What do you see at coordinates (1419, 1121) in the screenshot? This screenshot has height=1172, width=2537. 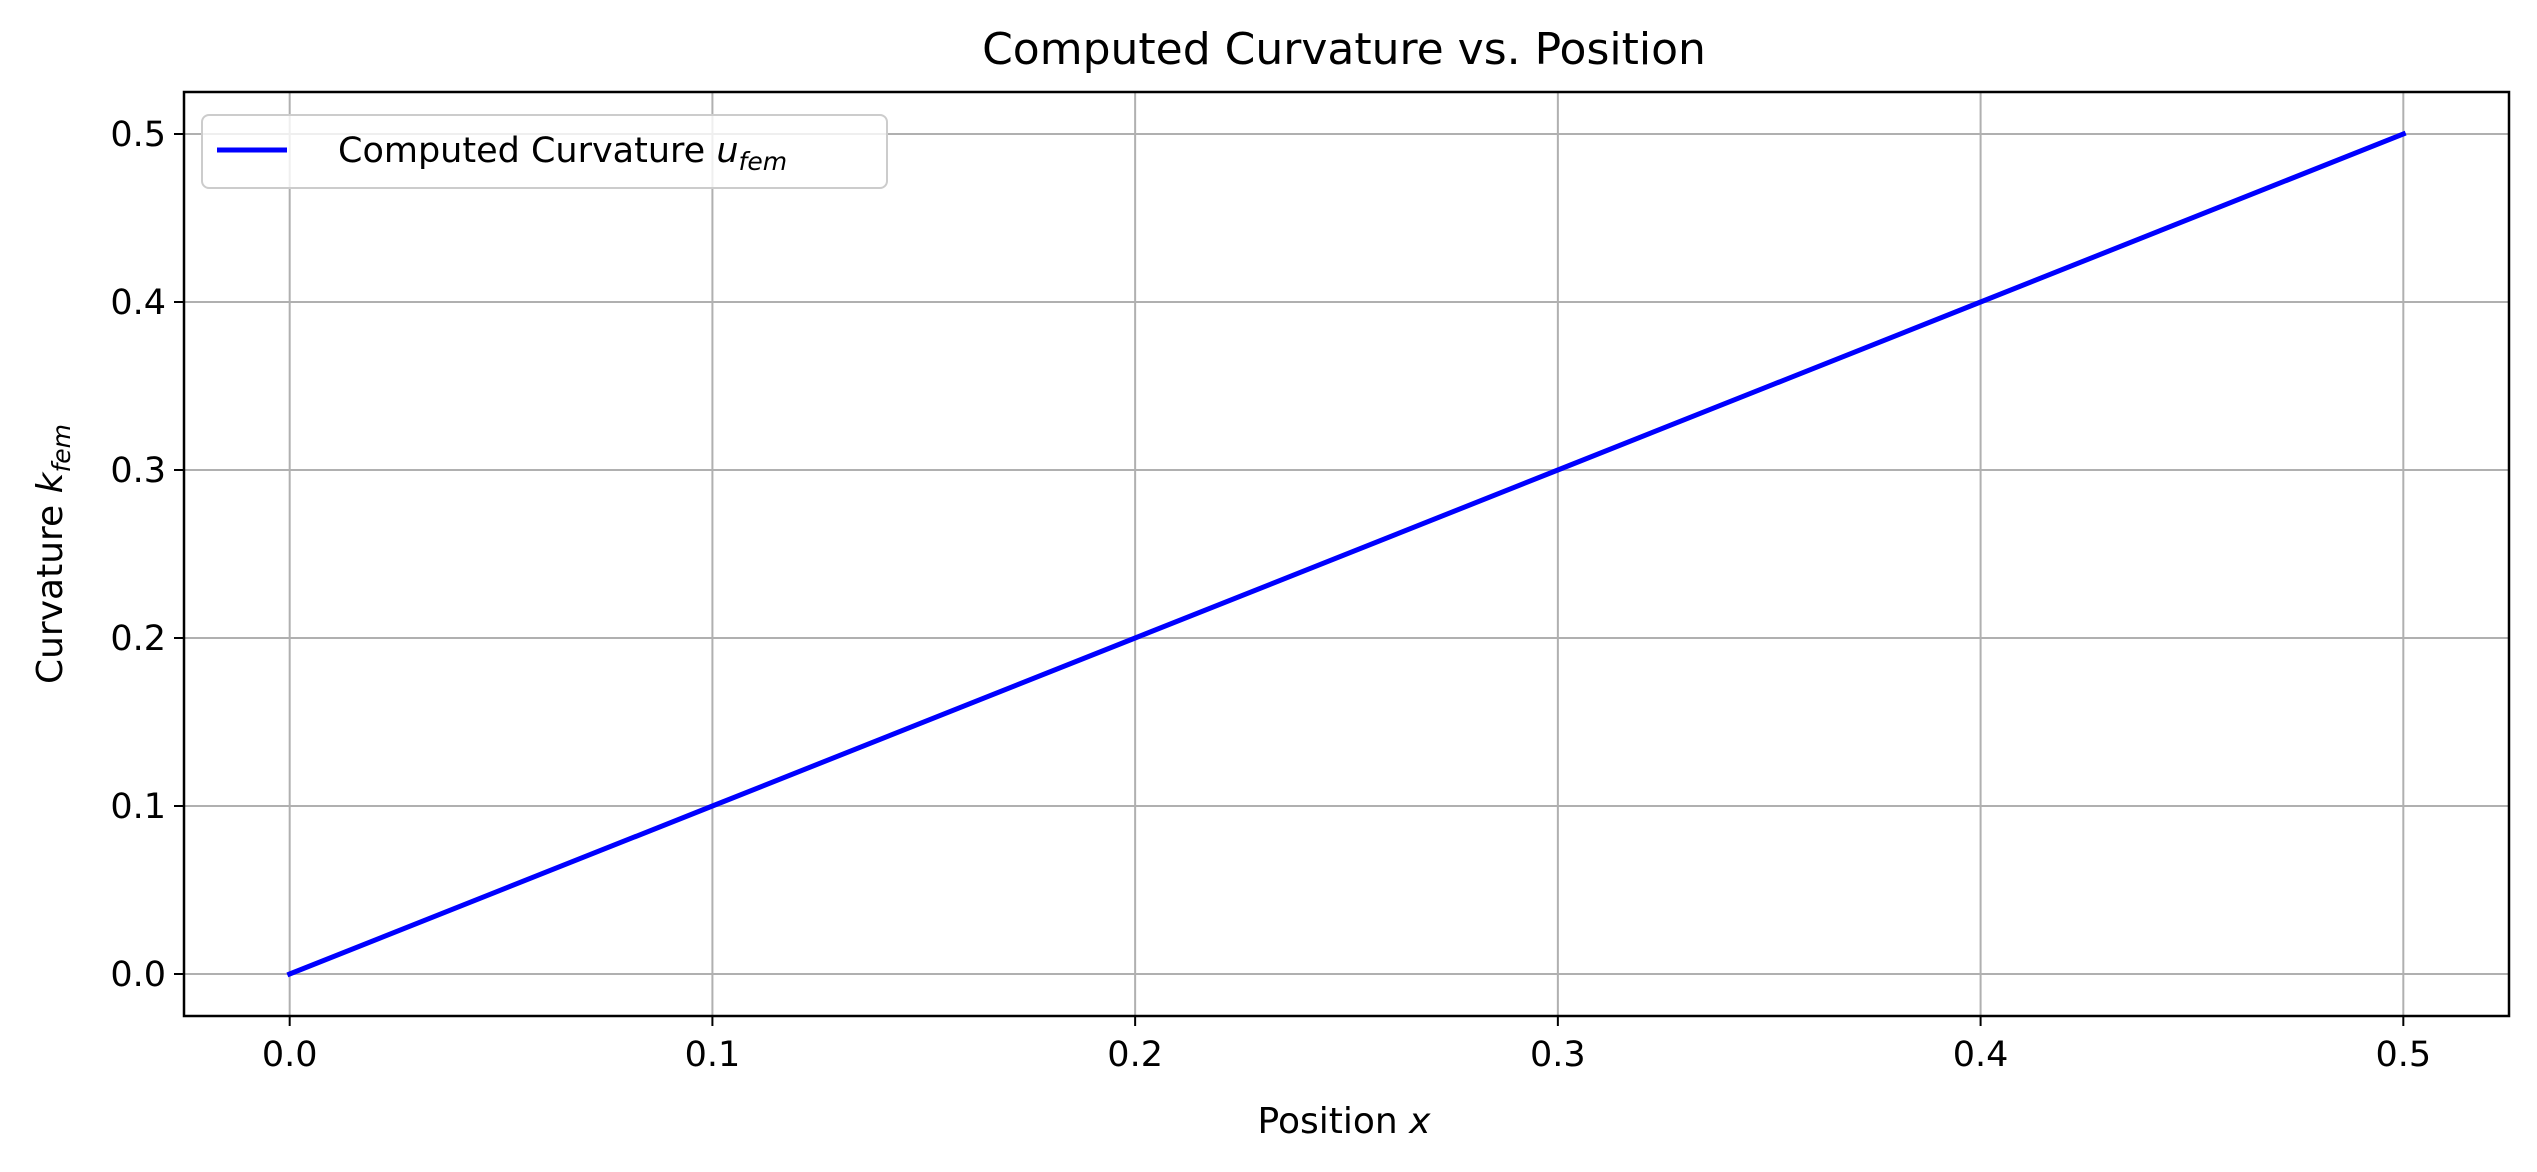 I see `x-axis-label-var: x` at bounding box center [1419, 1121].